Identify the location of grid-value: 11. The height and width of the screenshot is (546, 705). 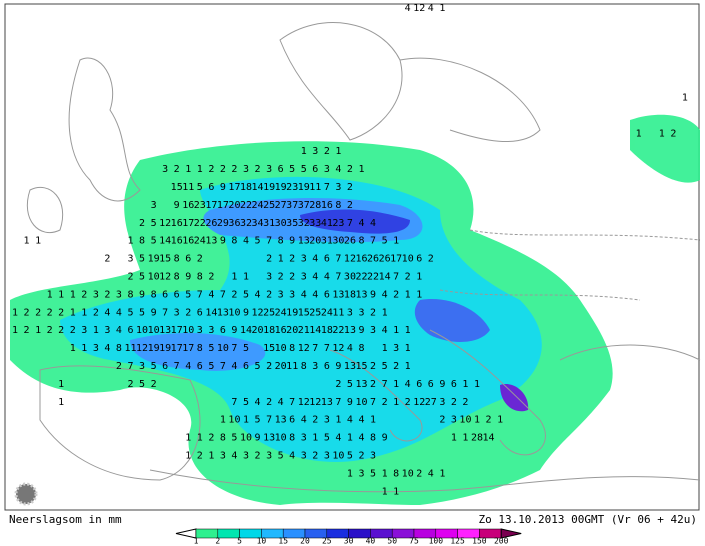
(338, 312).